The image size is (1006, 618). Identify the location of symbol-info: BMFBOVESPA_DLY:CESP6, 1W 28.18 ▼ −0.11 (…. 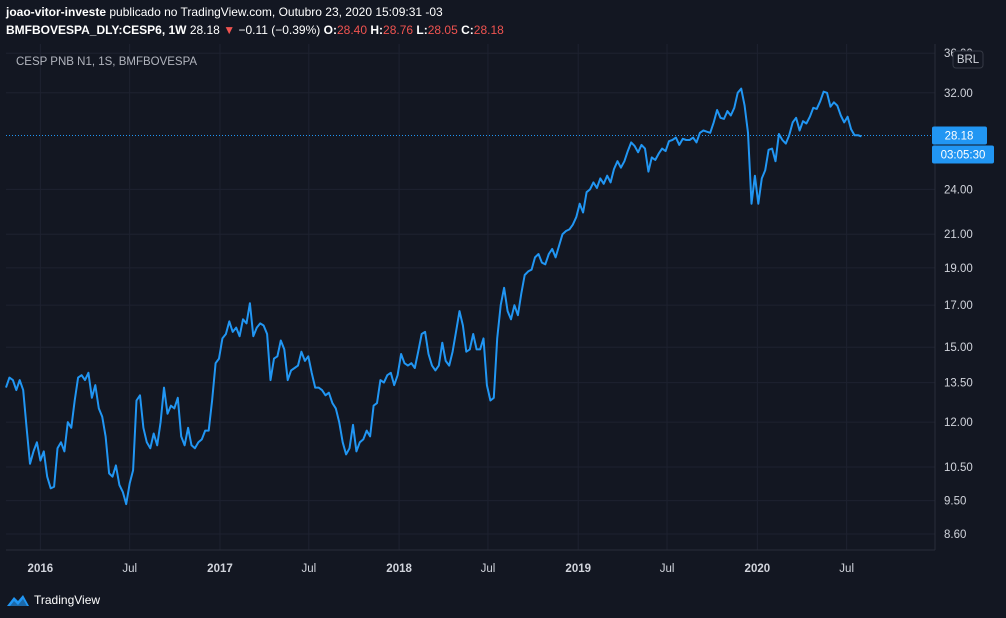
(255, 30).